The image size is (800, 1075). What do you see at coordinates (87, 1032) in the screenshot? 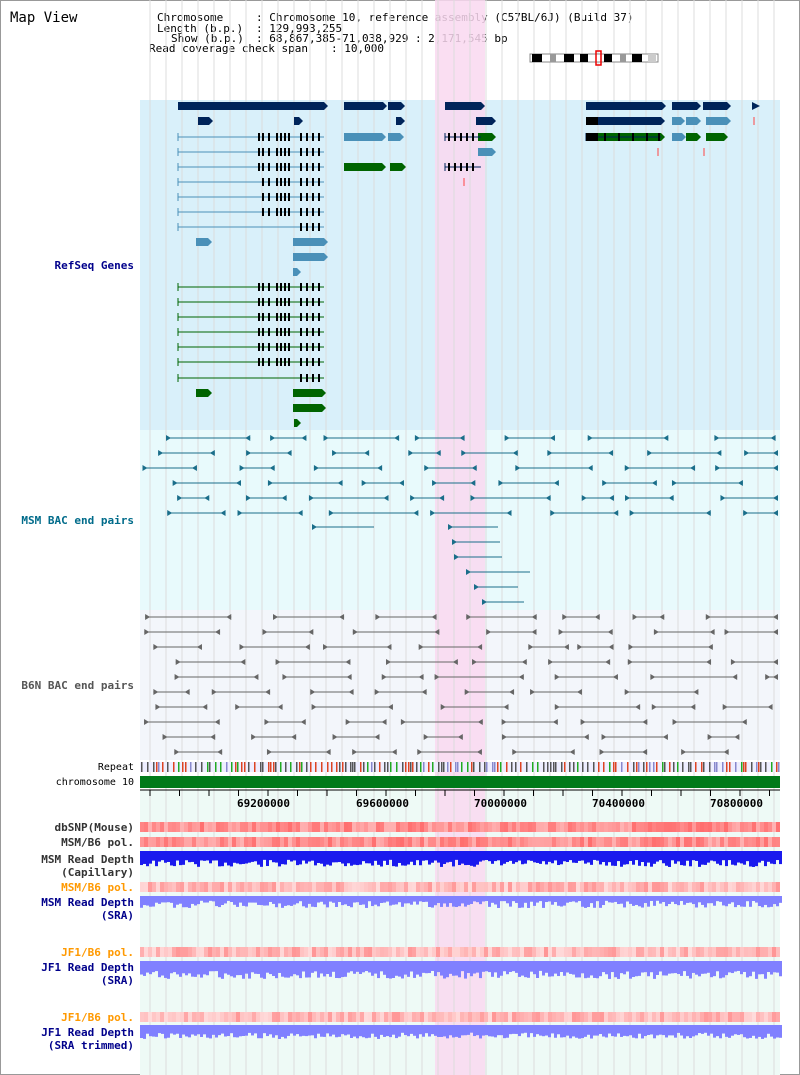
I see `jf1-read-depth-trim-label: JF1 Read Depth` at bounding box center [87, 1032].